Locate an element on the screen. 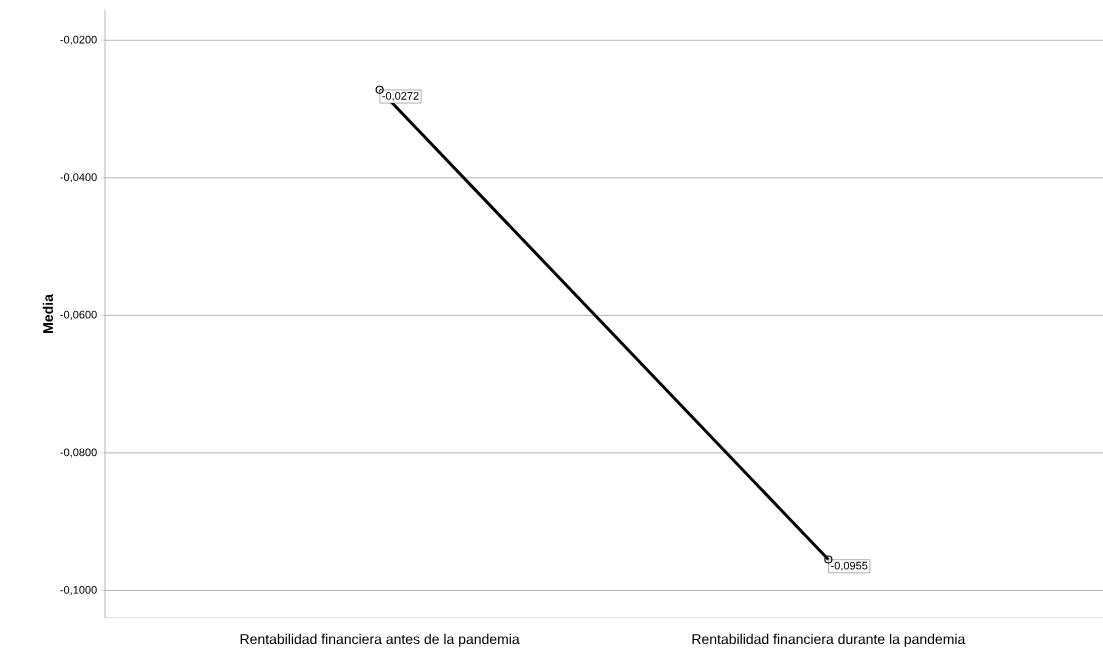 The width and height of the screenshot is (1103, 652). y-axis-title: Media is located at coordinates (48, 313).